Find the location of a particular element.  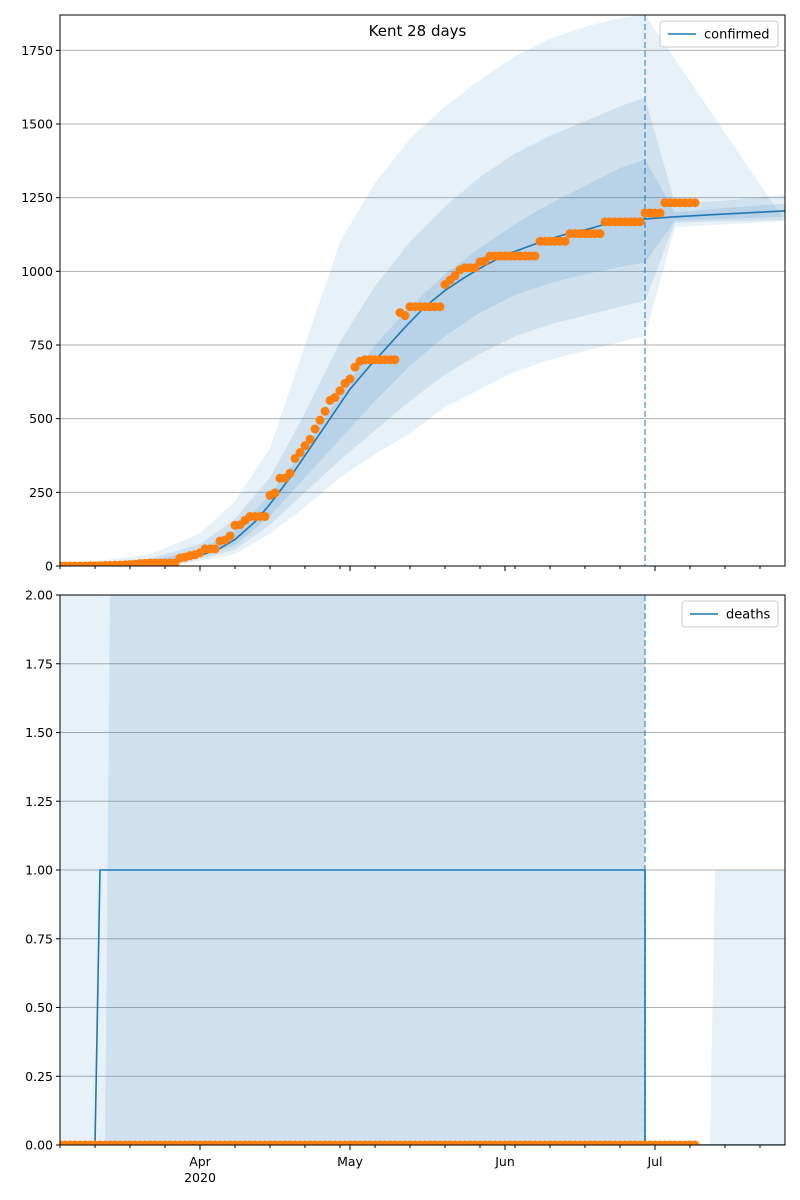

legend: confirmed is located at coordinates (719, 34).